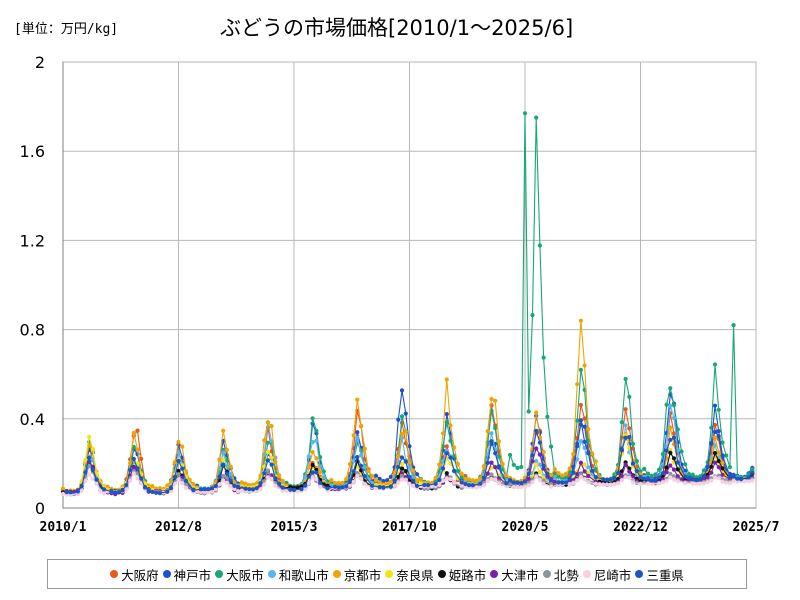  Describe the element at coordinates (186, 574) in the screenshot. I see `legend-item-2: 神戸市` at that location.